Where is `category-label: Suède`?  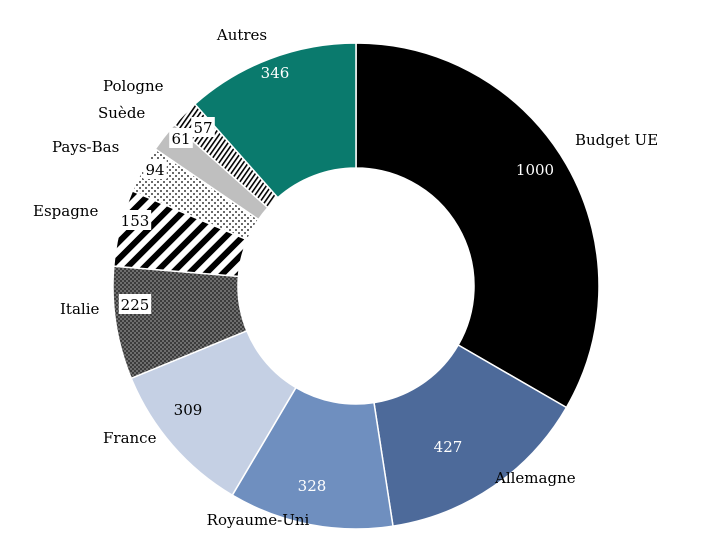 category-label: Suède is located at coordinates (121, 113).